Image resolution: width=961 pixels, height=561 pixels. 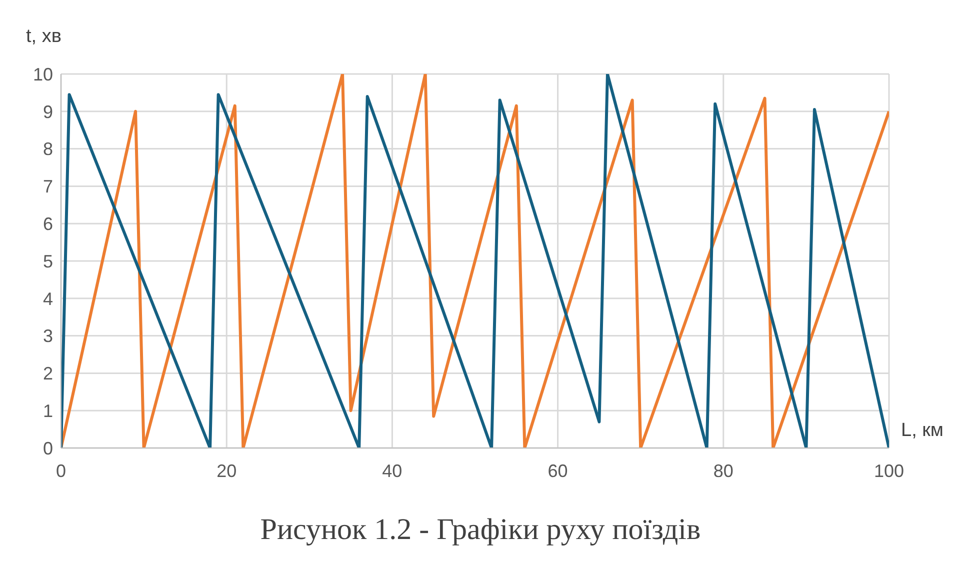 What do you see at coordinates (47, 224) in the screenshot?
I see `y-tick-label: 6` at bounding box center [47, 224].